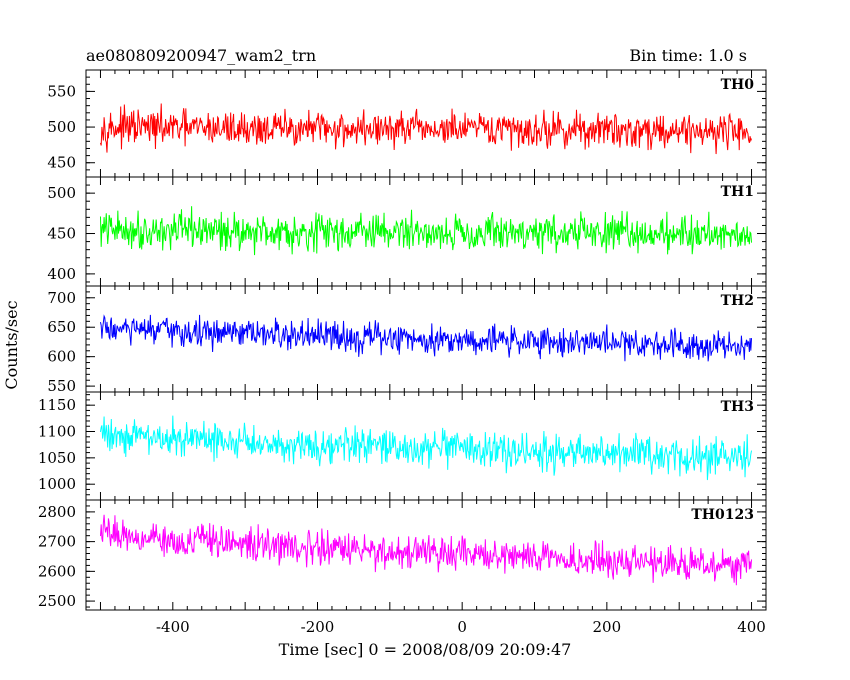  I want to click on y-tick-label: 2700, so click(57, 542).